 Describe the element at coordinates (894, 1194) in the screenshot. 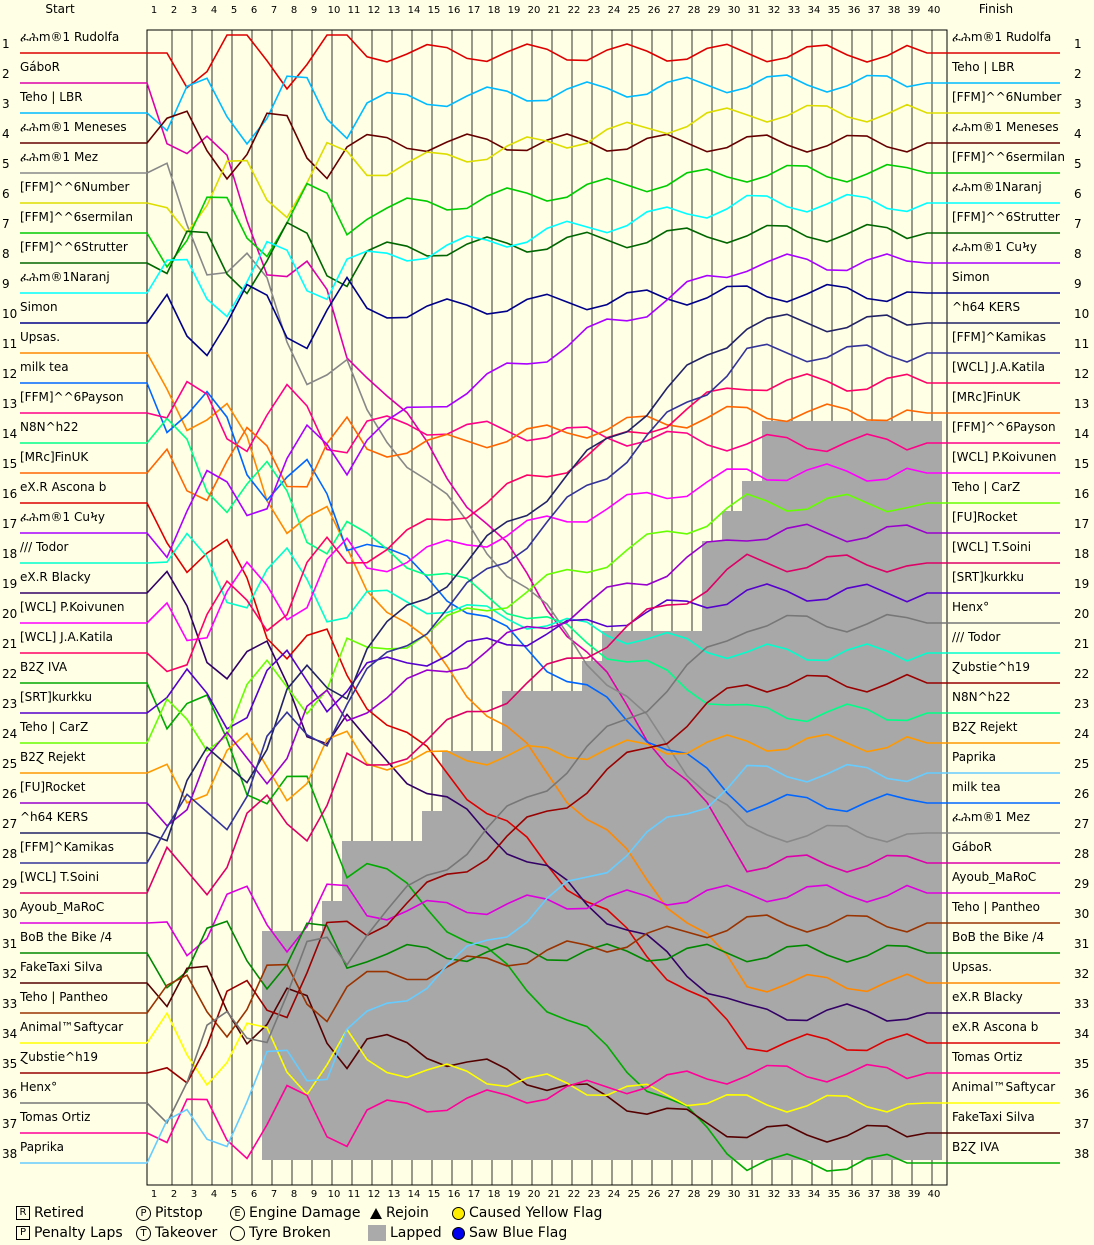

I see `lap-number-bottom: 38` at that location.